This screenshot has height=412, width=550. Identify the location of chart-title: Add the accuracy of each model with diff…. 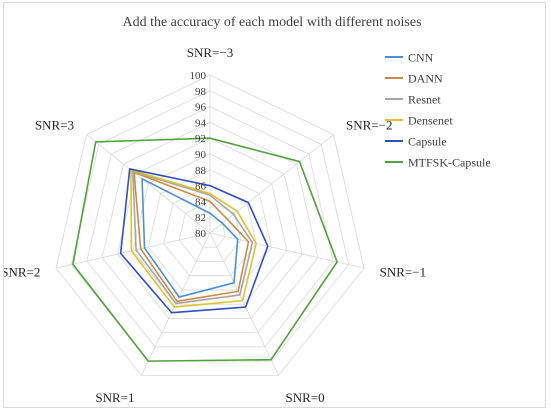
(271, 22).